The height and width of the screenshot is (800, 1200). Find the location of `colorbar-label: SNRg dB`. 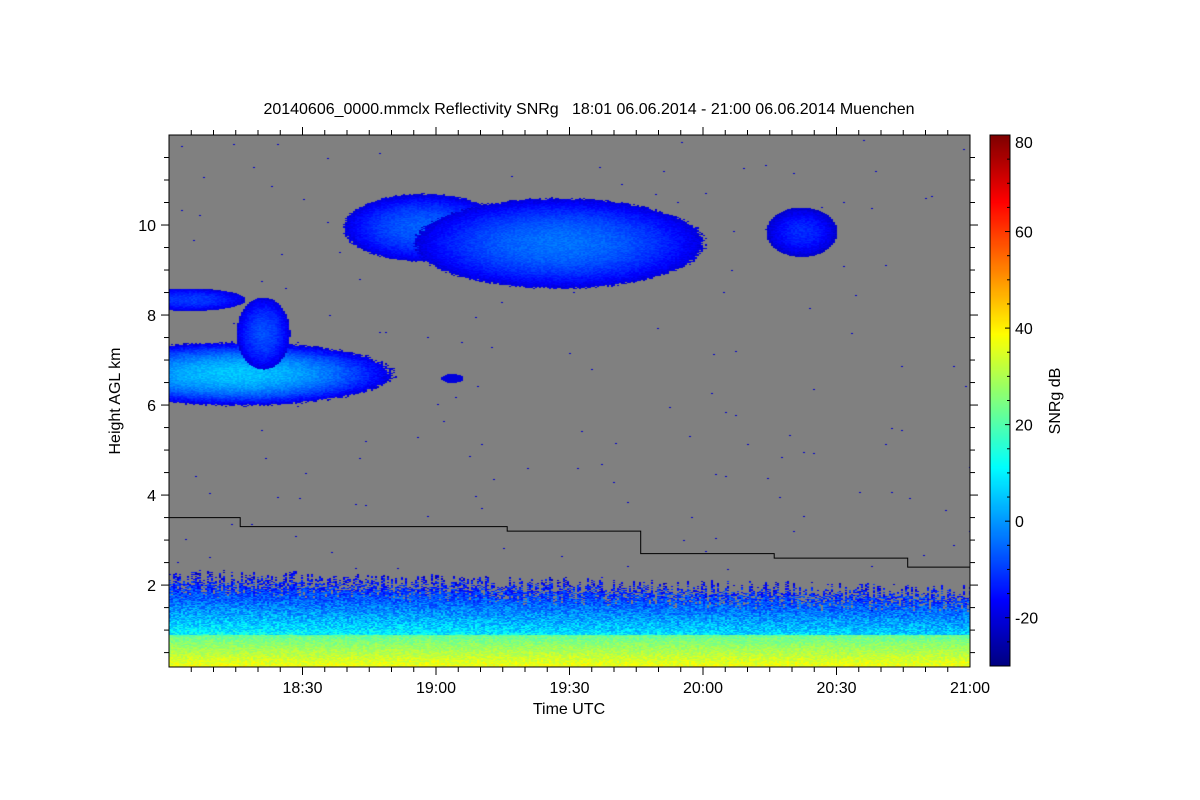

colorbar-label: SNRg dB is located at coordinates (1055, 401).